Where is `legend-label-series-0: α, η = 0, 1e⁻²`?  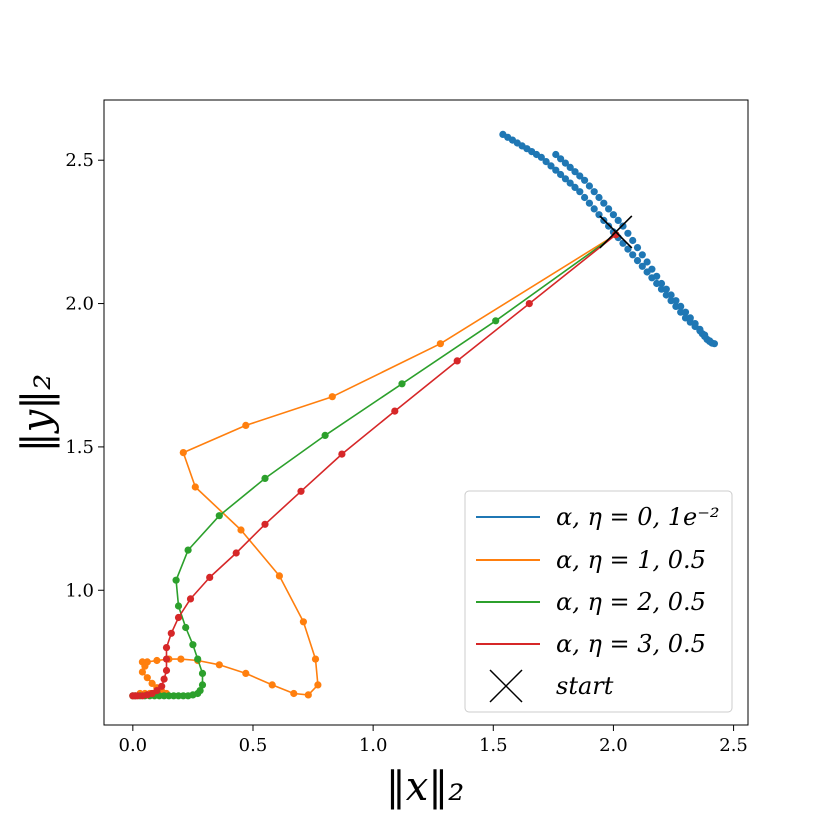
legend-label-series-0: α, η = 0, 1e⁻² is located at coordinates (638, 517).